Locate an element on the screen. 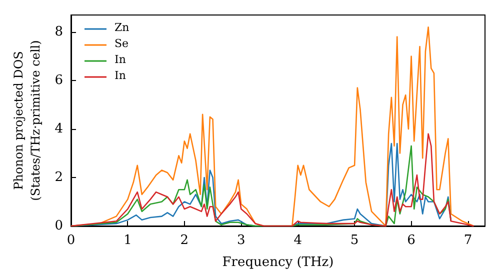 The height and width of the screenshot is (280, 500). x-tick-label: 3 is located at coordinates (241, 240).